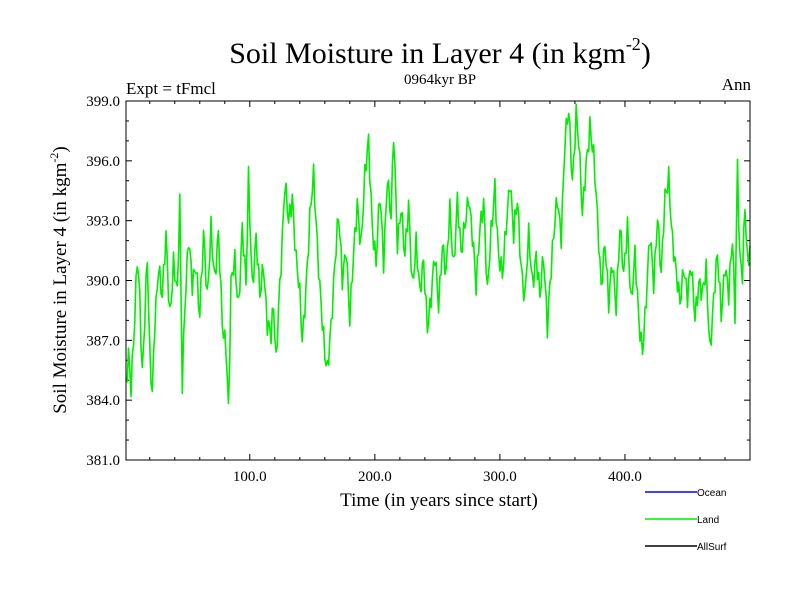 The image size is (800, 600). Describe the element at coordinates (712, 547) in the screenshot. I see `legend-label-allsurf: AllSurf` at that location.